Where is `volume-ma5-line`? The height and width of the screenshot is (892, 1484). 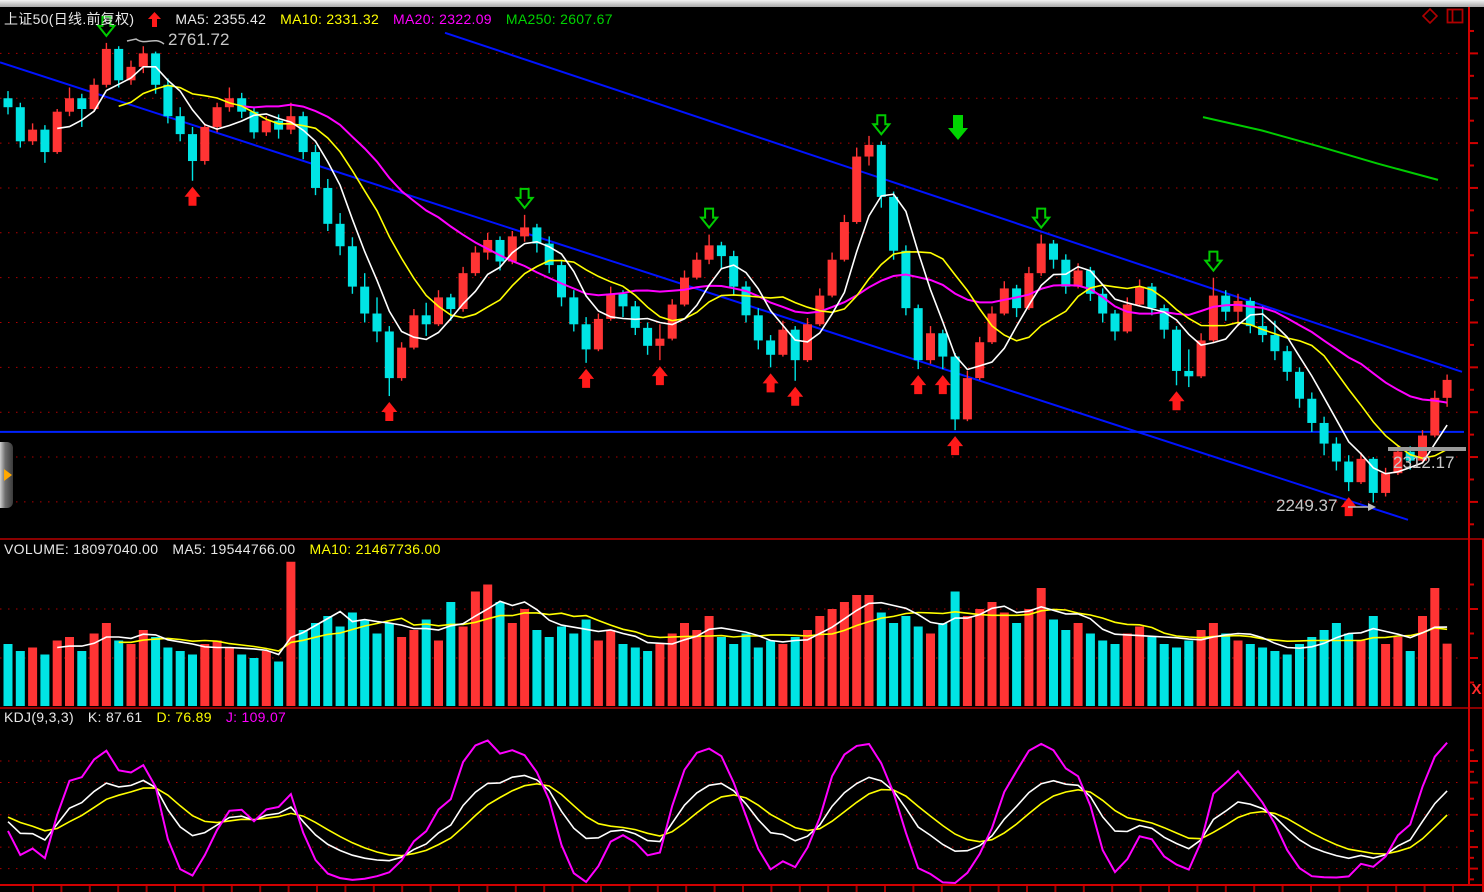 volume-ma5-line is located at coordinates (752, 628).